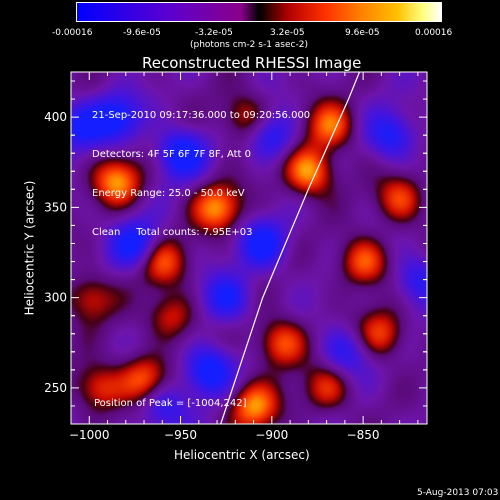 The image size is (500, 500). What do you see at coordinates (172, 154) in the screenshot?
I see `info-detectors: Detectors: 4F 5F 6F 7F 8F, Att 0` at bounding box center [172, 154].